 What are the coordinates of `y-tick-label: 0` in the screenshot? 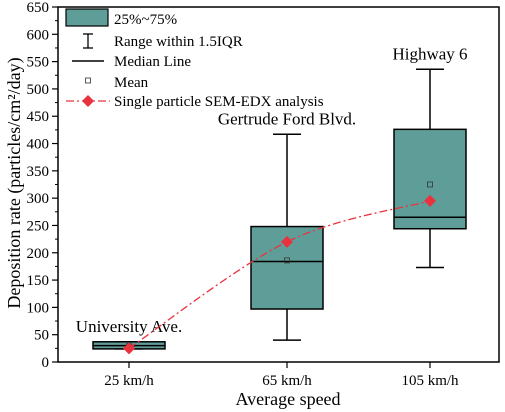 It's located at (46, 363).